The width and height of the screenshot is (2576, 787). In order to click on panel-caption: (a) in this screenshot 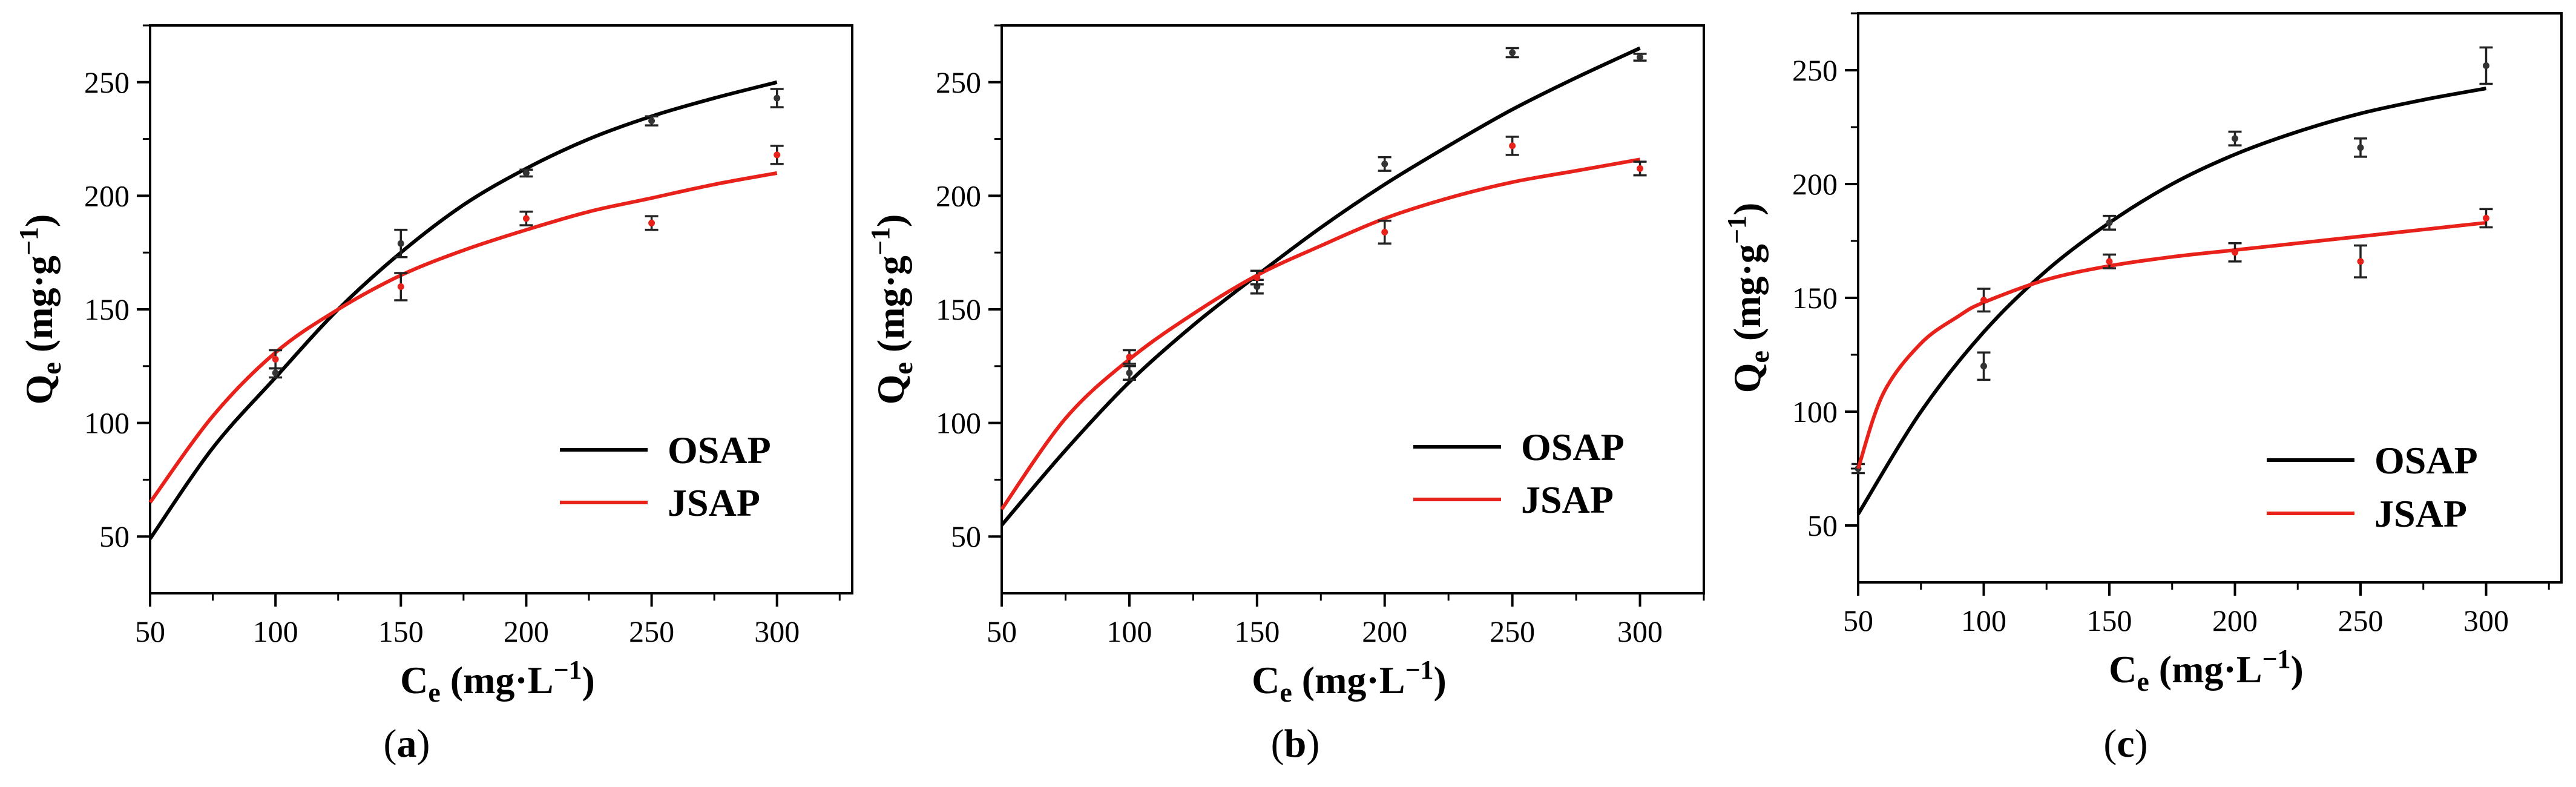, I will do `click(407, 744)`.